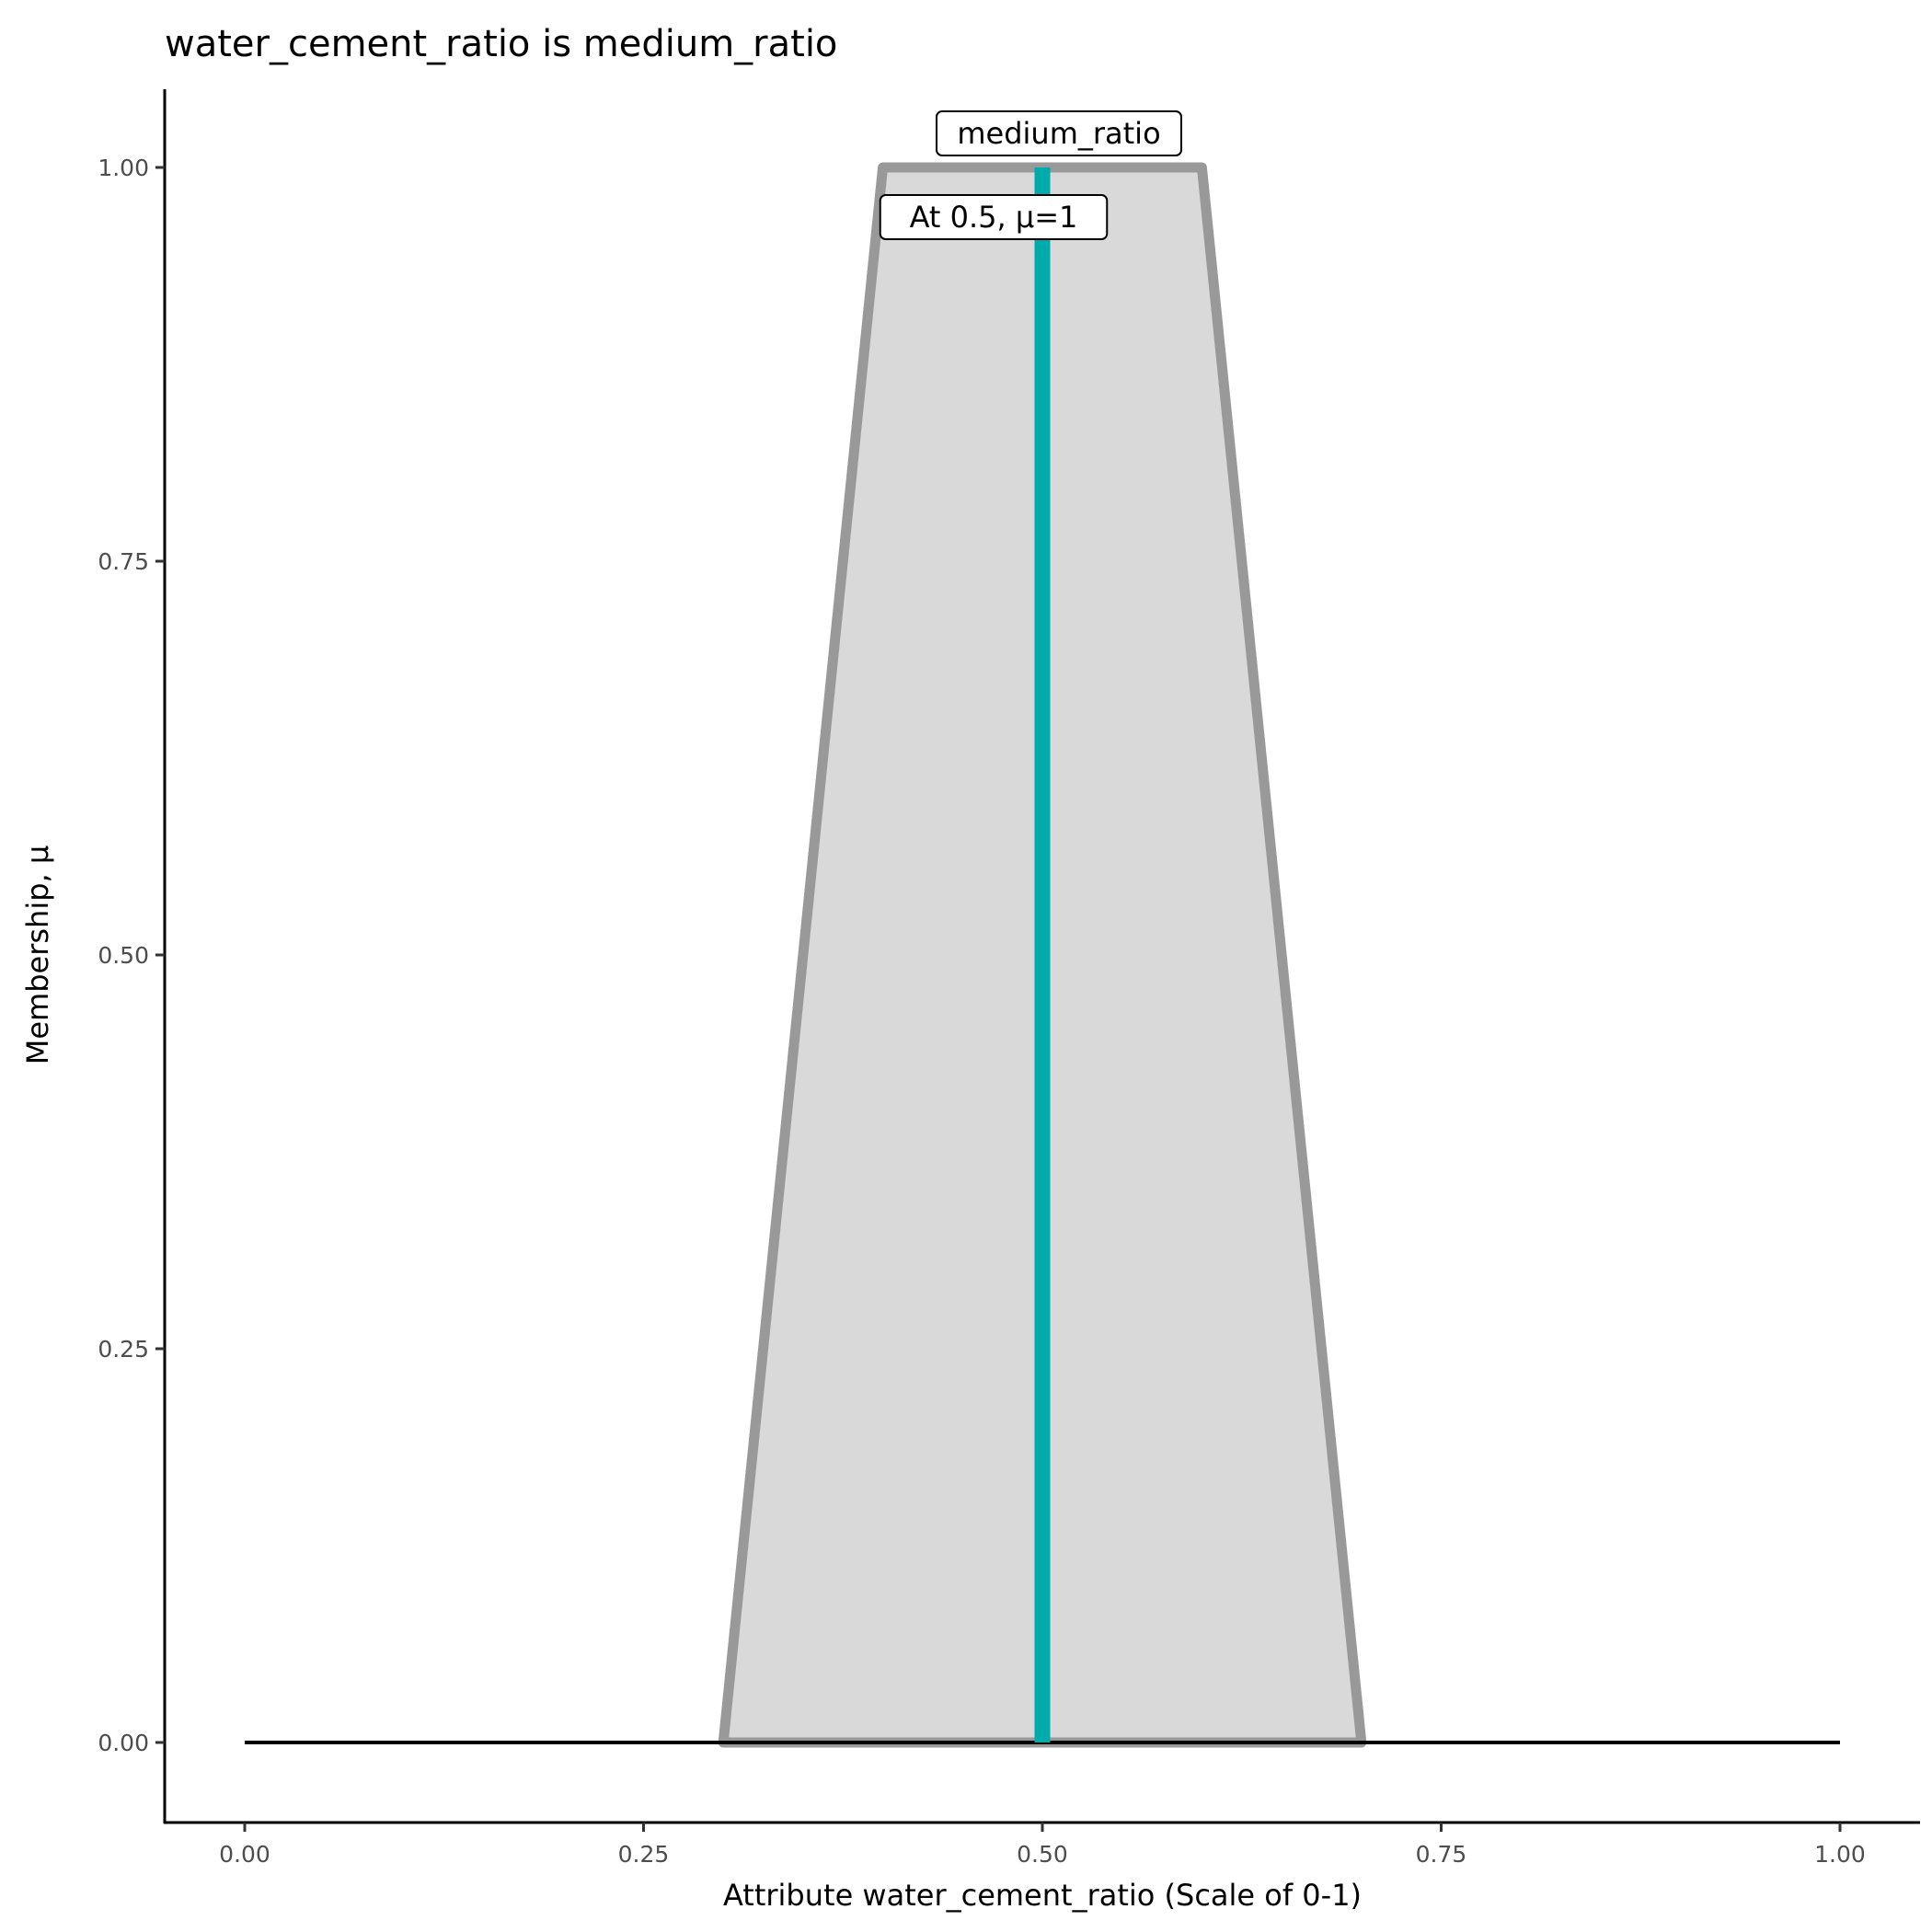 The height and width of the screenshot is (1932, 1932). I want to click on y-tick-label: 1.00, so click(123, 168).